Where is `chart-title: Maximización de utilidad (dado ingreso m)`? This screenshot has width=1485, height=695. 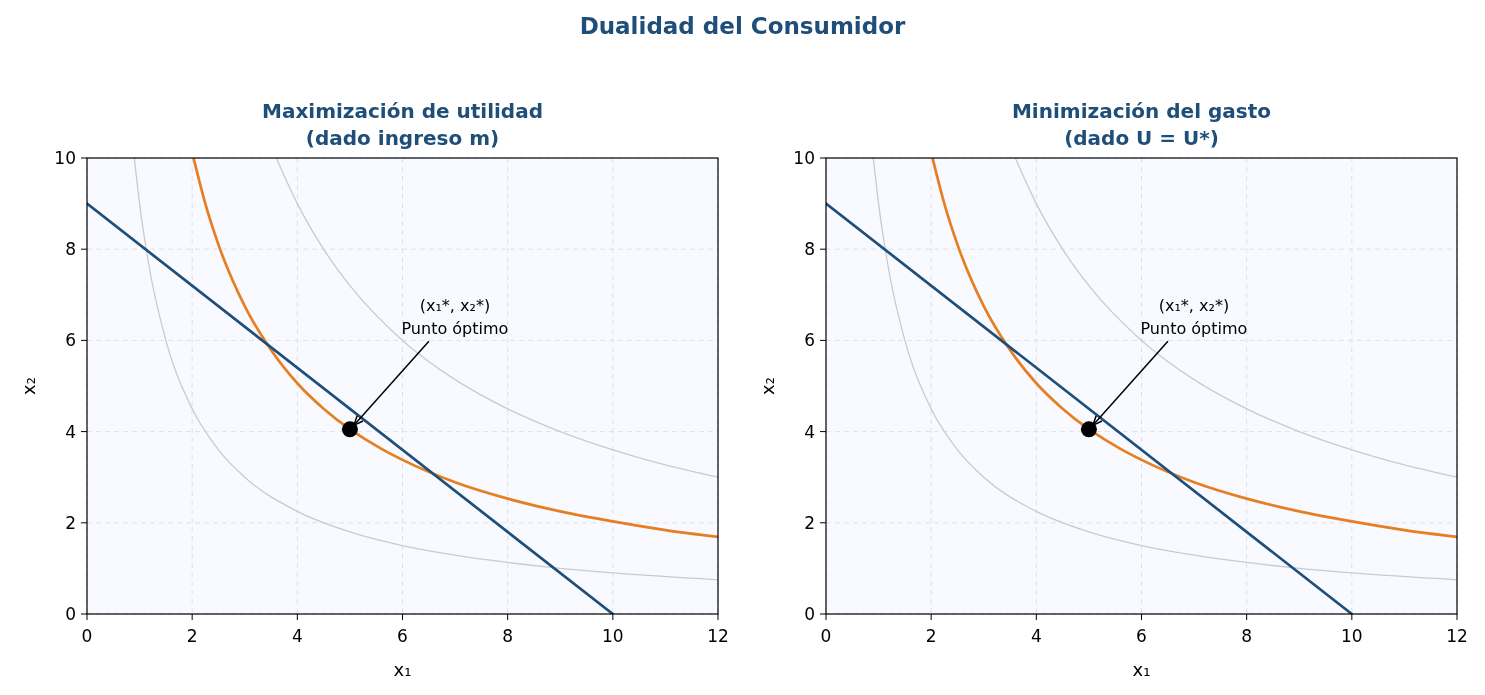 chart-title: Maximización de utilidad (dado ingreso m) is located at coordinates (402, 124).